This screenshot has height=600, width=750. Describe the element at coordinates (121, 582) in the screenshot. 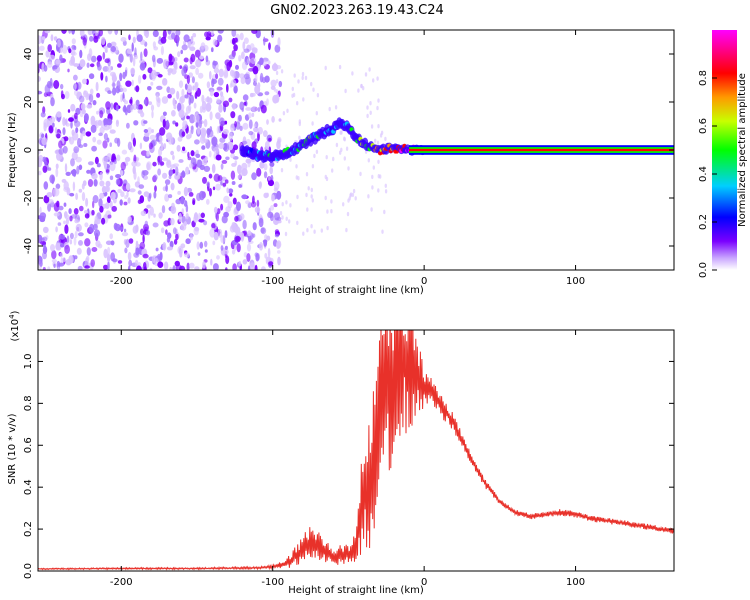

I see `snr-x-tick-label: -200` at that location.